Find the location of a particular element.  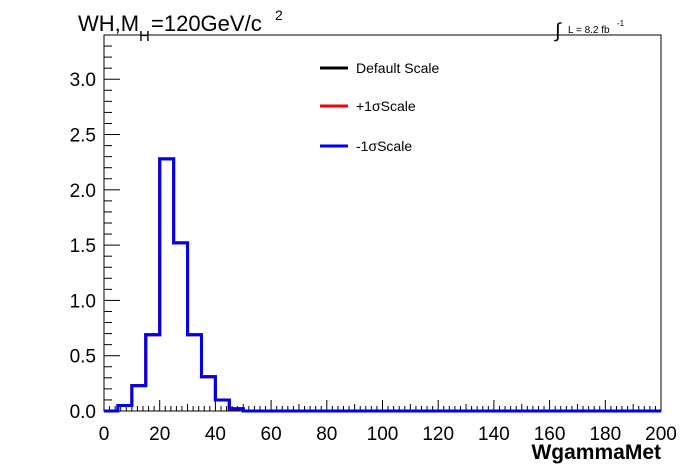

legend-label: Default Scale is located at coordinates (397, 68).